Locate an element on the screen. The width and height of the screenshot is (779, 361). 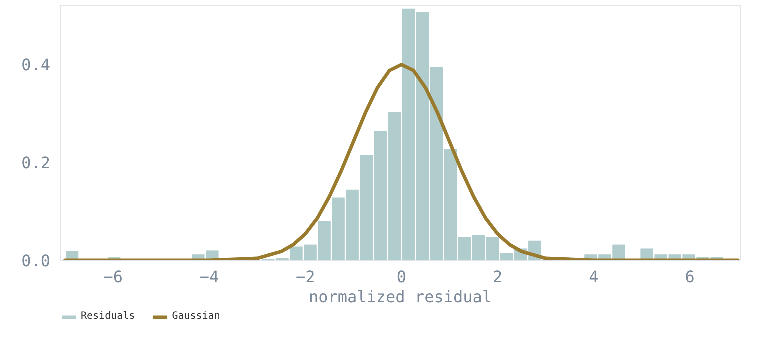
y-tick-label: 0.0 is located at coordinates (36, 261).